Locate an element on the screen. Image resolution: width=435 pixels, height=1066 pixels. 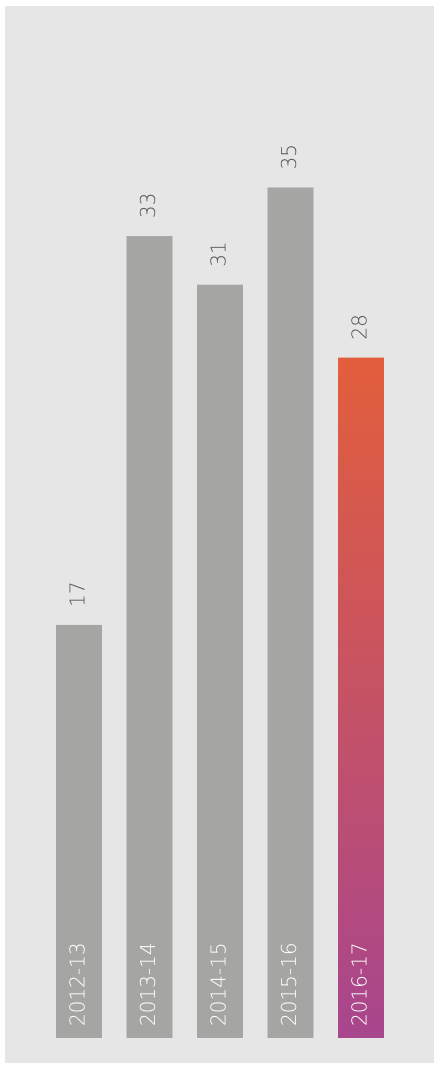
category-label-2015-16: 2015-16 is located at coordinates (289, 984).